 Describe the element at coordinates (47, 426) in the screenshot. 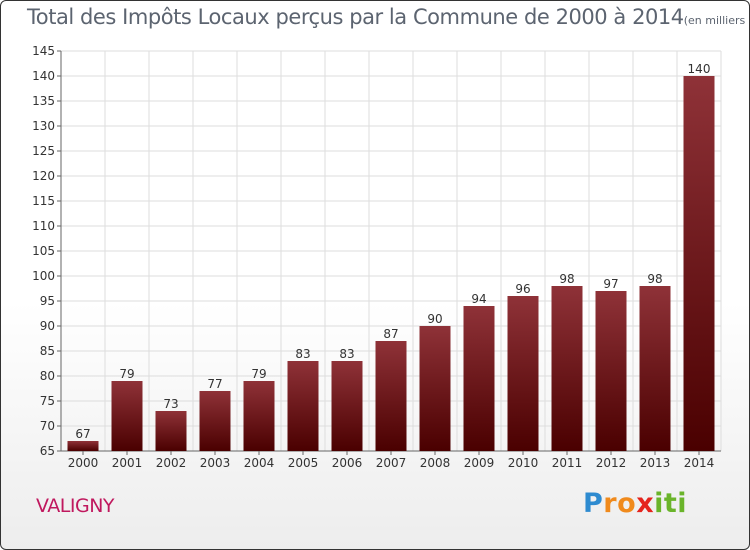

I see `y-tick-label: 70` at that location.